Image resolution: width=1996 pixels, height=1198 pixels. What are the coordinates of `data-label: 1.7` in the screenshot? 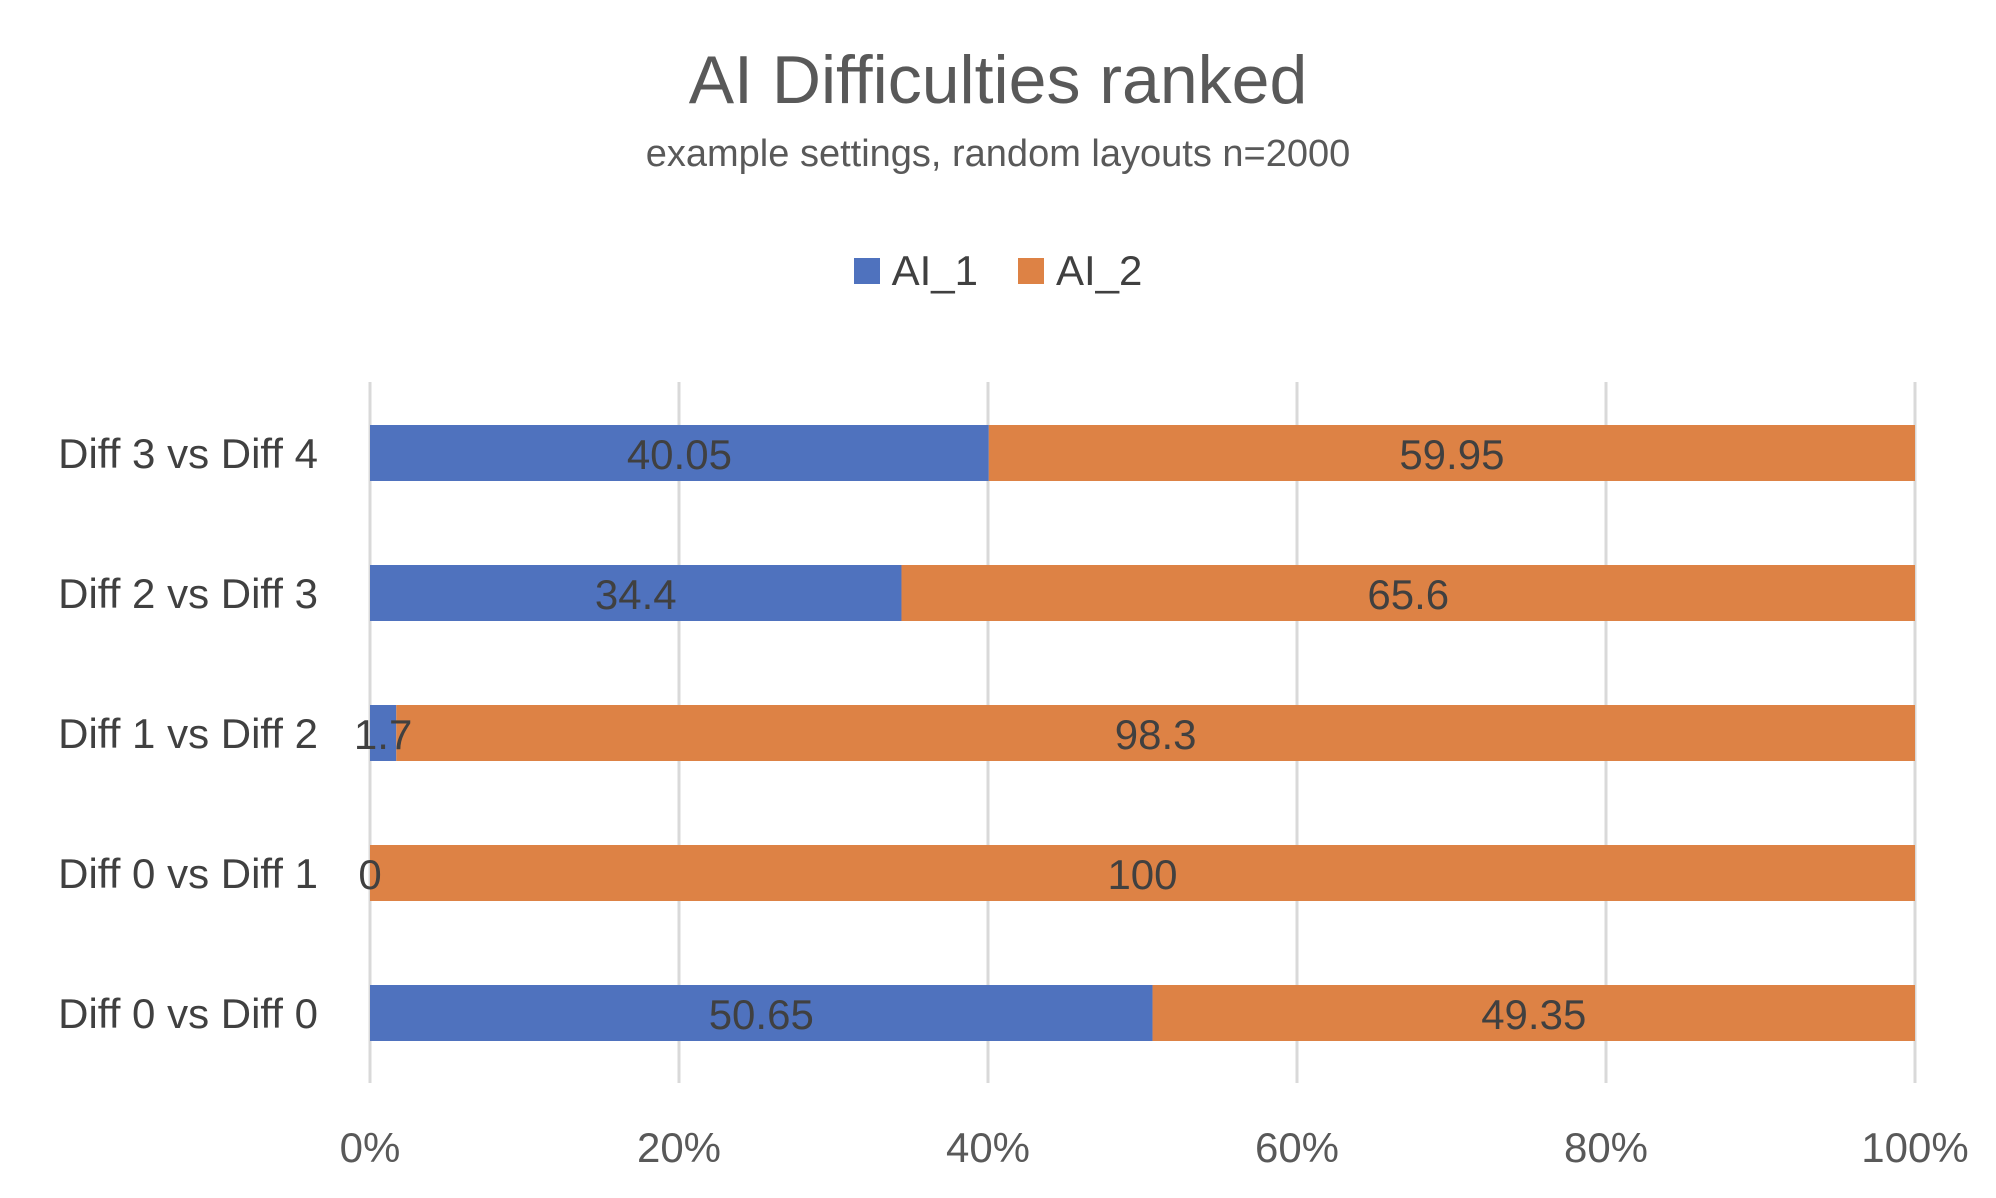 It's located at (383, 734).